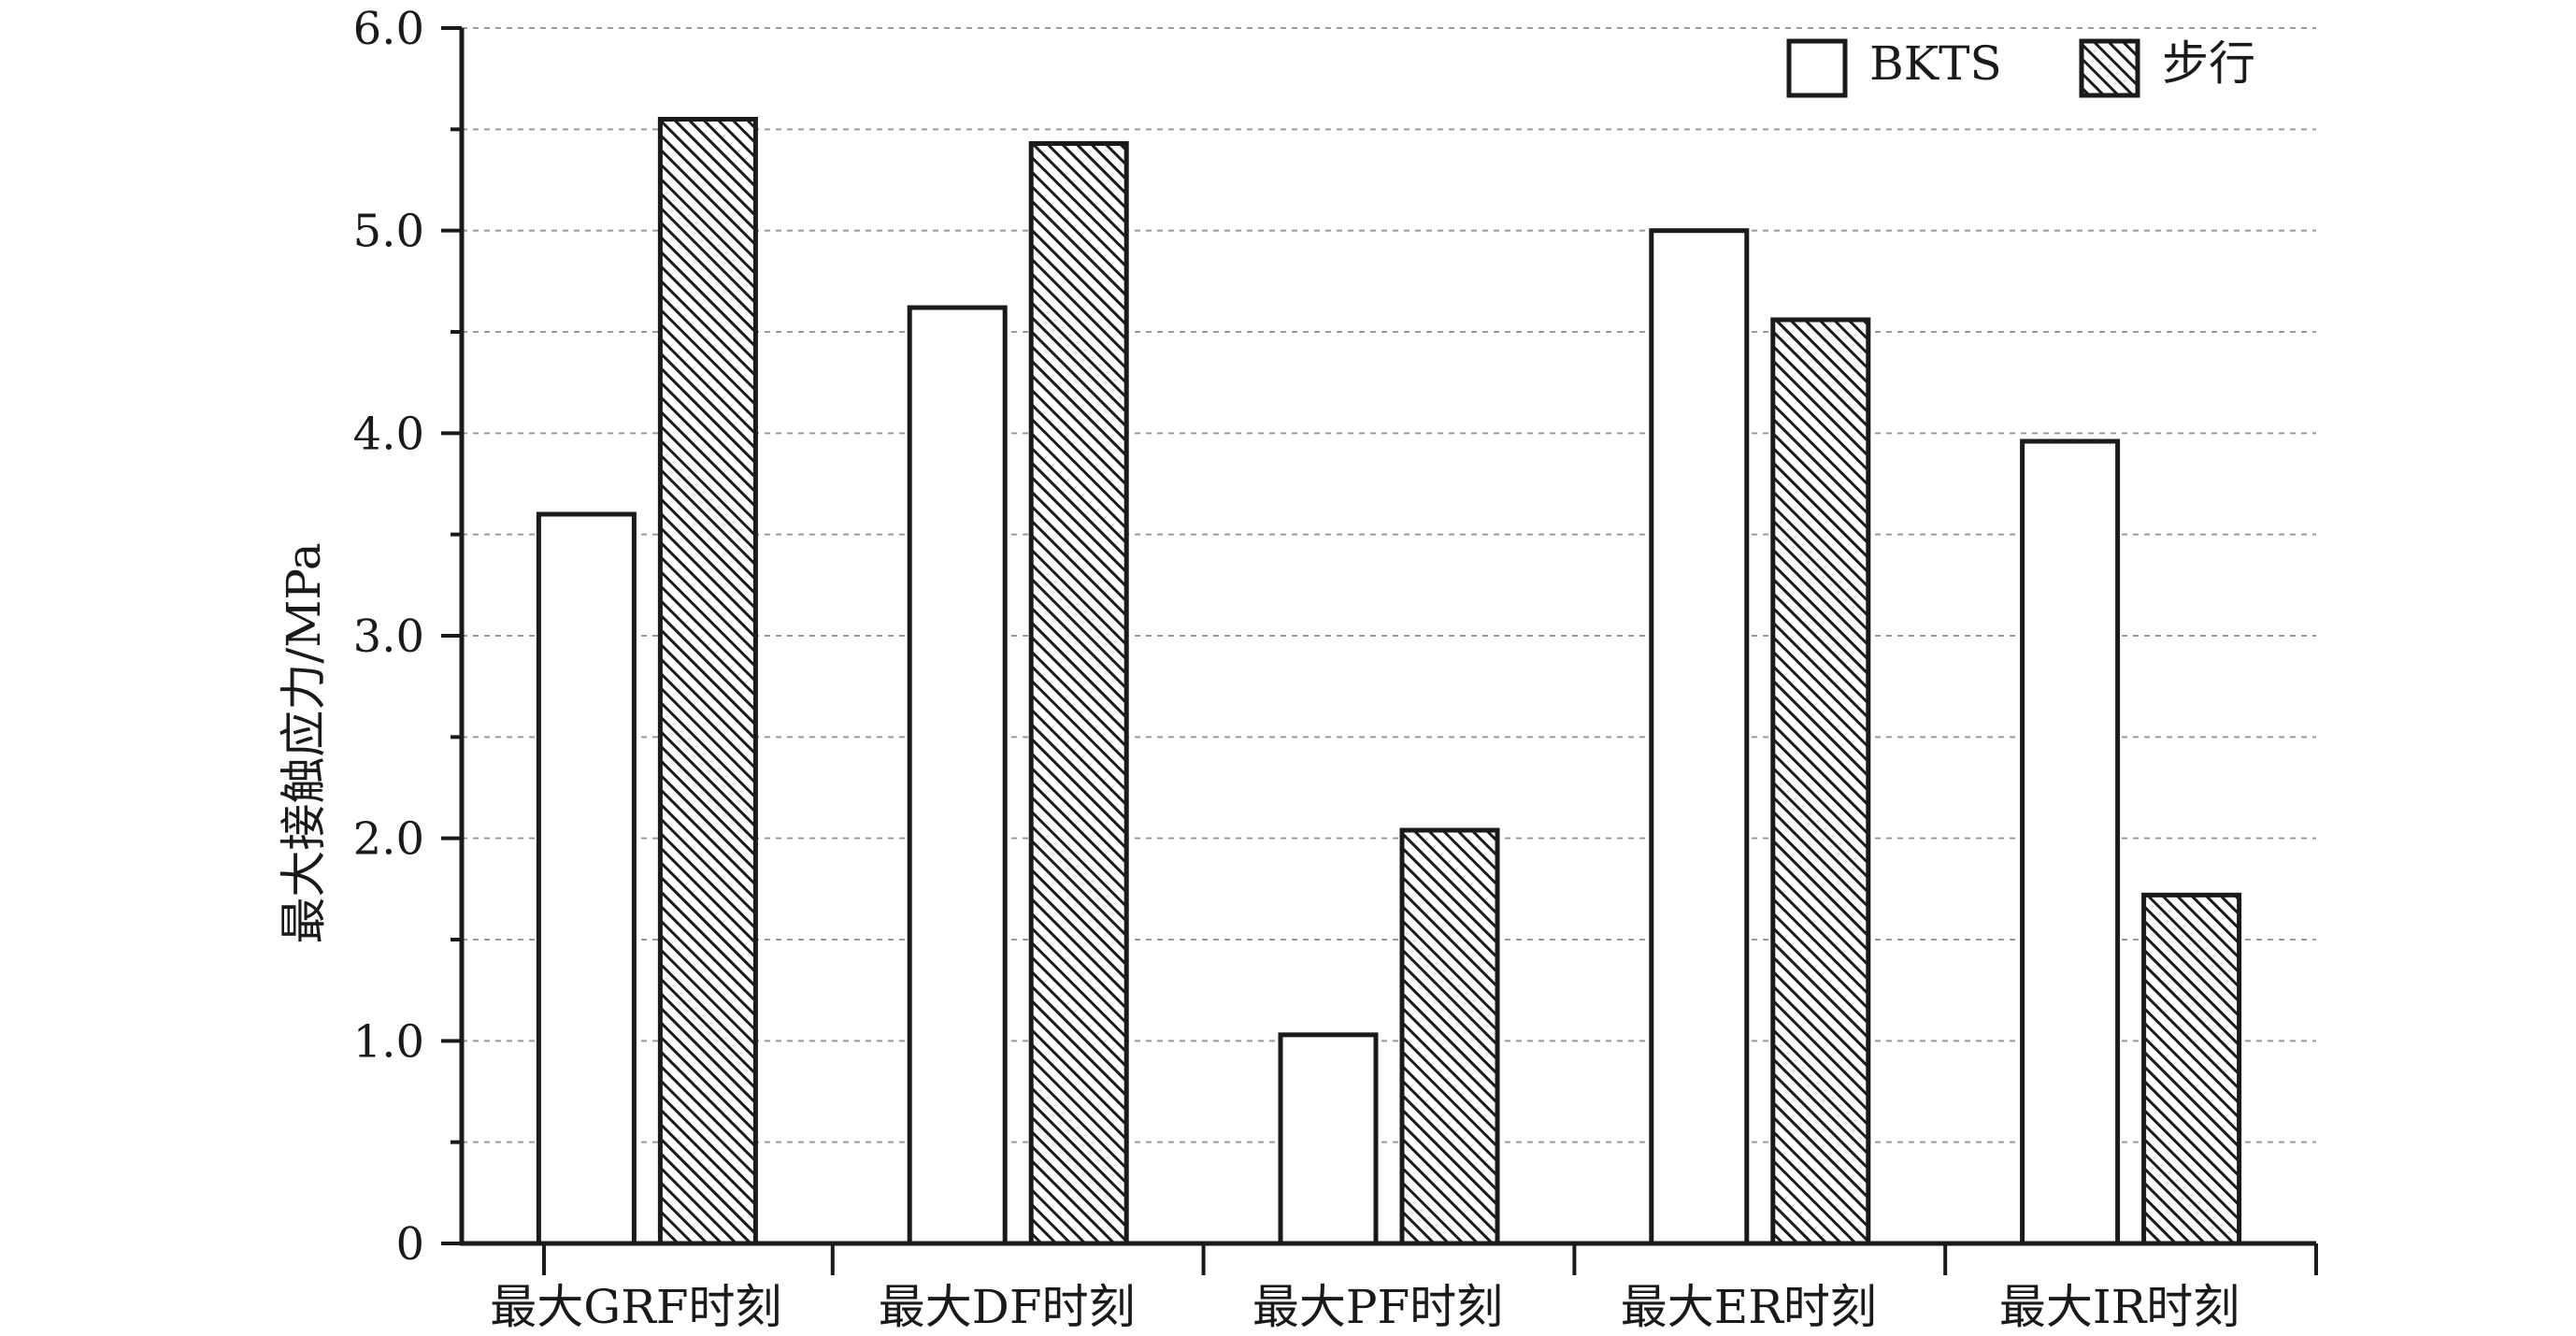 The width and height of the screenshot is (2576, 1336). I want to click on x-tick-label: 最大DF时刻, so click(1007, 1306).